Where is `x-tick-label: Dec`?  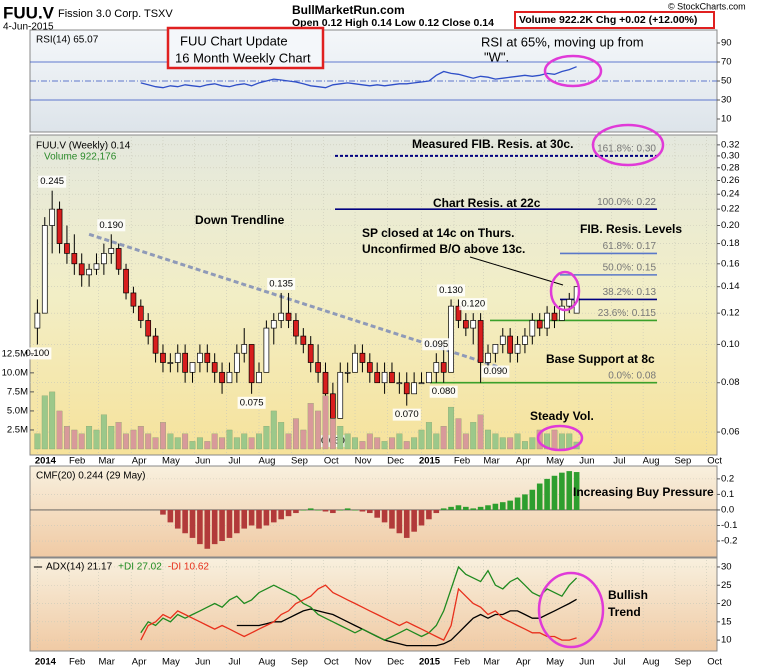
x-tick-label: Dec is located at coordinates (395, 461).